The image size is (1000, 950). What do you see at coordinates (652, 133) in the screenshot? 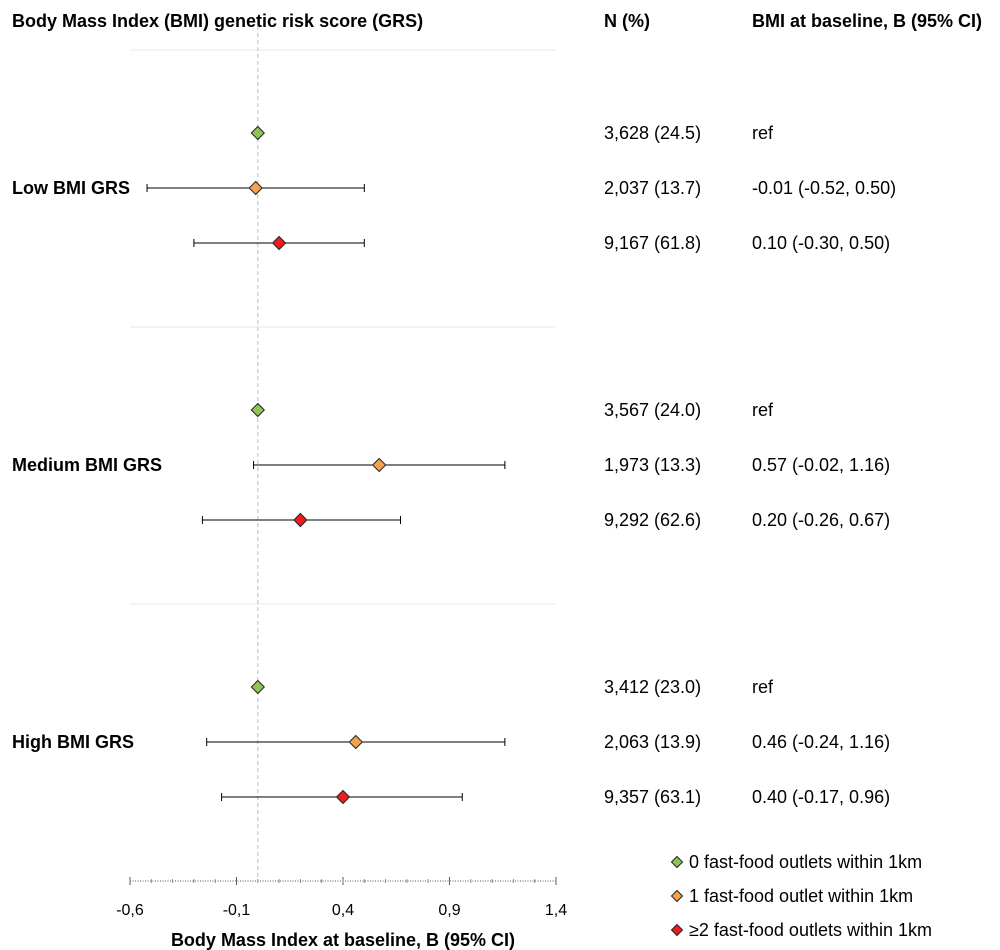
I see `n-pct-cell: 3,628 (24.5)` at bounding box center [652, 133].